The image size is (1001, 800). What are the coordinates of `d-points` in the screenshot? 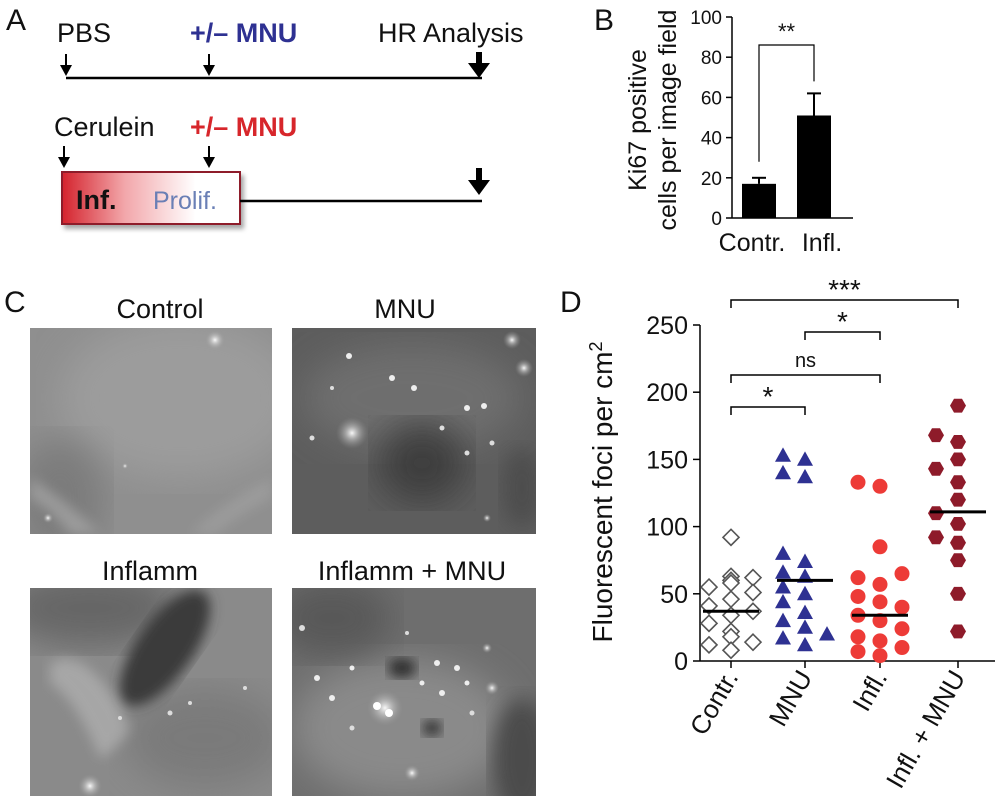 It's located at (832, 531).